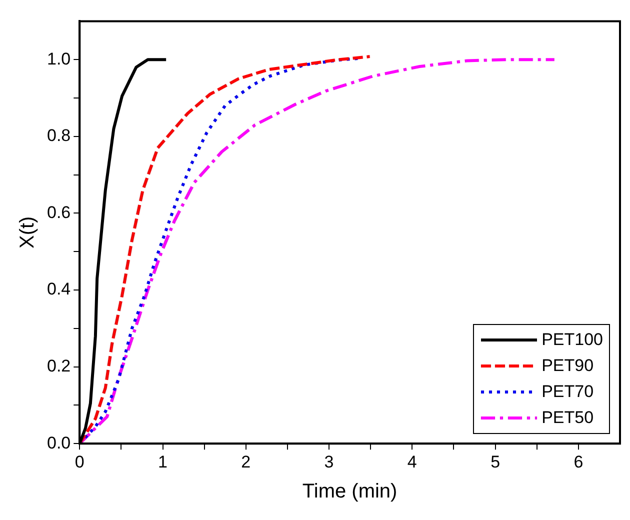  Describe the element at coordinates (27, 232) in the screenshot. I see `y-axis-title: X(t)` at that location.